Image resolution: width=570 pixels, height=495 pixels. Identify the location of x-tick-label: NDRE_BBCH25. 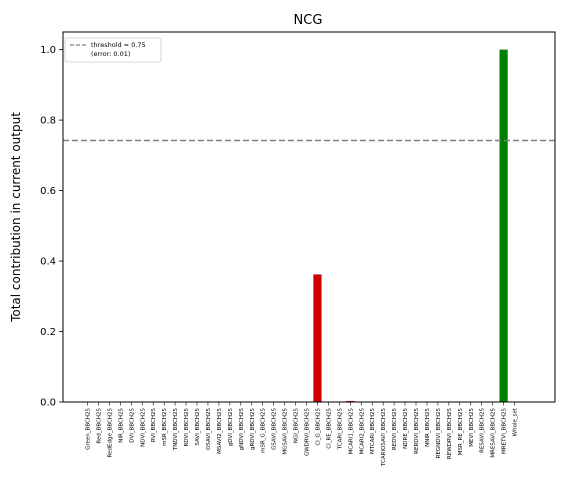
(406, 428).